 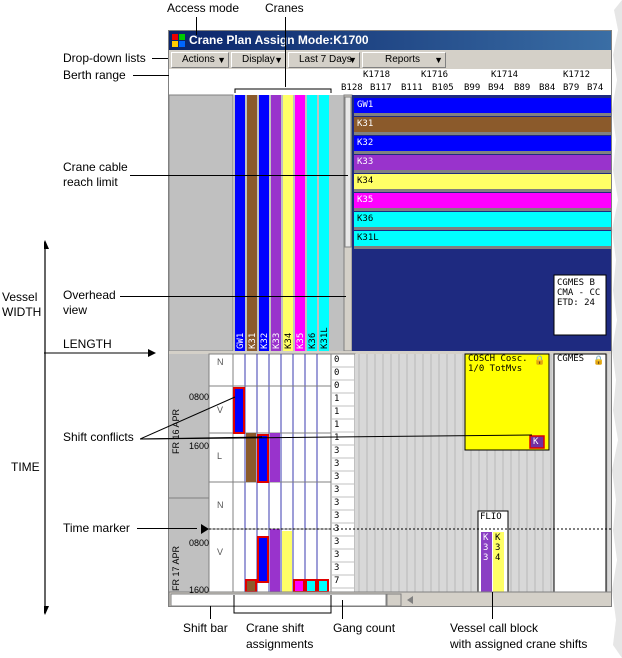 I want to click on callout-cable-limit-1: Crane cable, so click(x=95, y=167).